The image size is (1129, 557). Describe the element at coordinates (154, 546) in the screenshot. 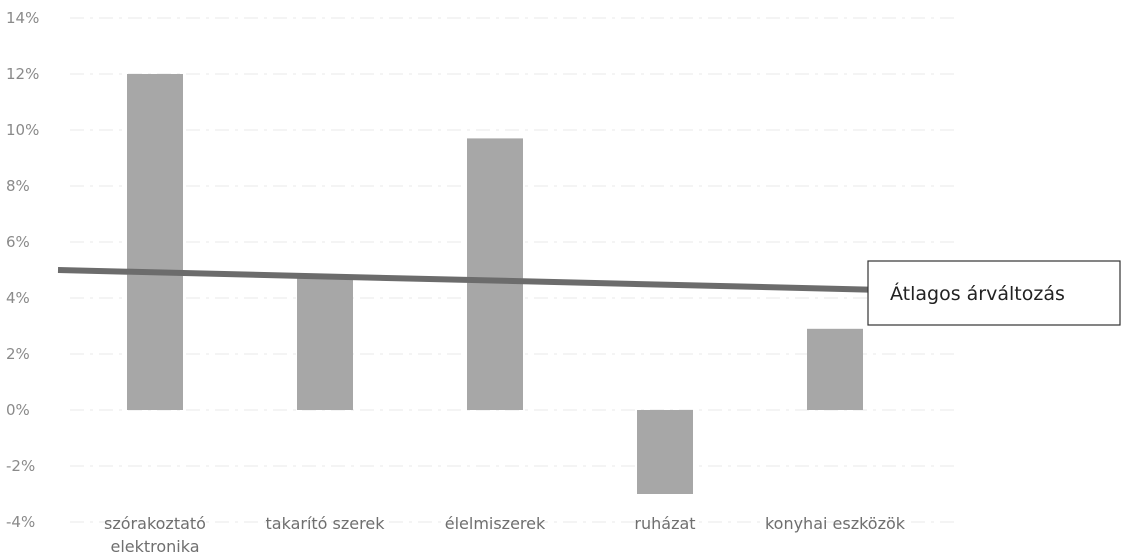

I see `category-label: elektronika` at that location.